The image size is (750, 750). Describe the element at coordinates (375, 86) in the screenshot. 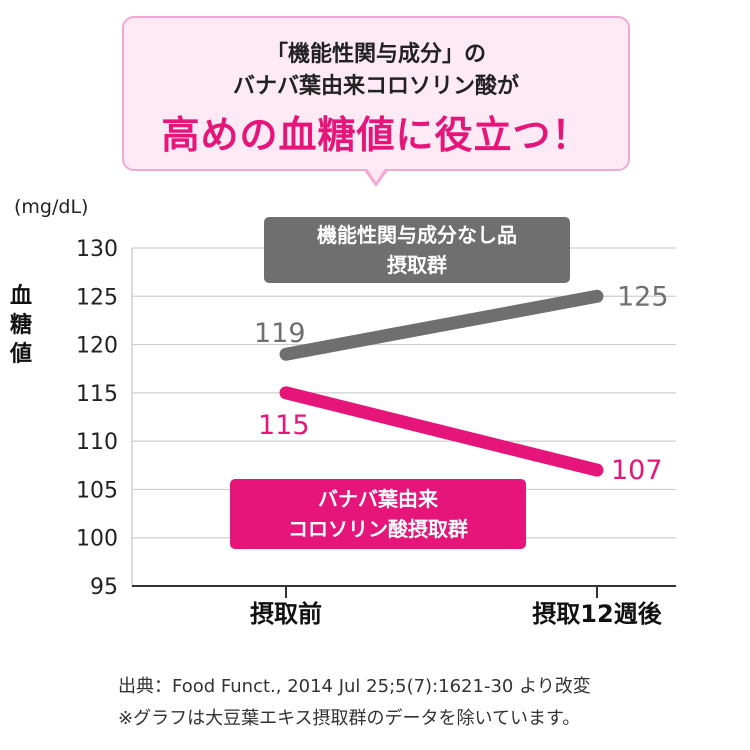

I see `headline-line-2: バナバ葉由来コロソリン酸が` at that location.